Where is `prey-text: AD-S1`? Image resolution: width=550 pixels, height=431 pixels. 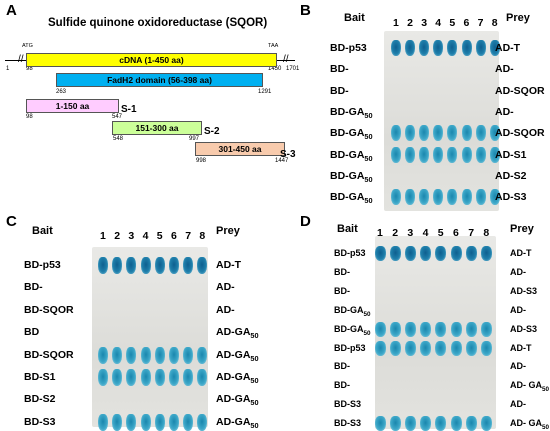
prey-text: AD-S1 is located at coordinates (511, 154).